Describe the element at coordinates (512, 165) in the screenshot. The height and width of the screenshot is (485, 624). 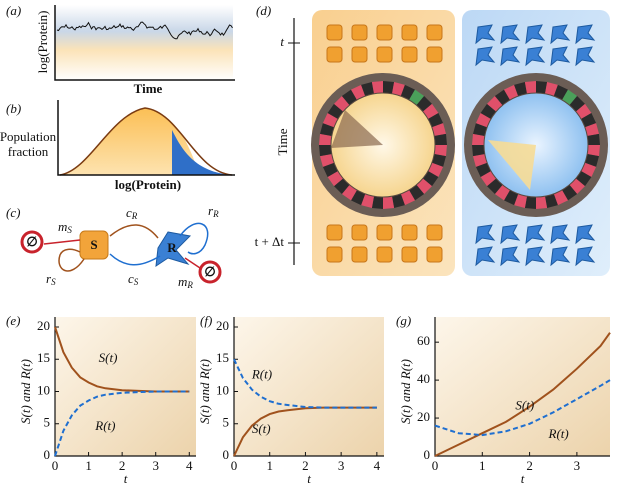
I see `wheel-slice` at that location.